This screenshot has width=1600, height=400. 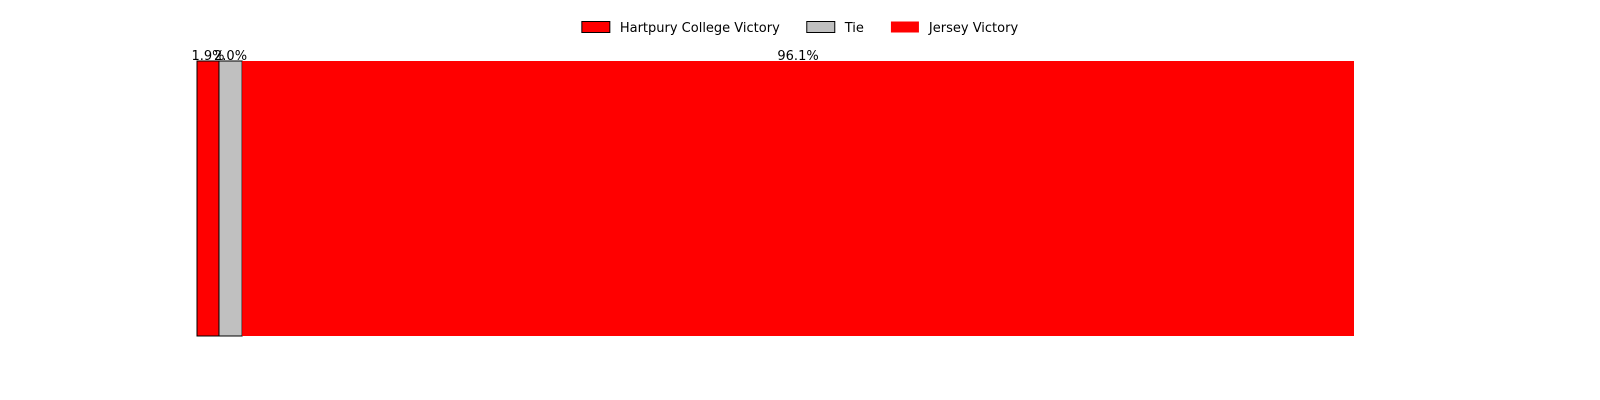 What do you see at coordinates (208, 198) in the screenshot?
I see `bar-segment-hartpury-college-victory` at bounding box center [208, 198].